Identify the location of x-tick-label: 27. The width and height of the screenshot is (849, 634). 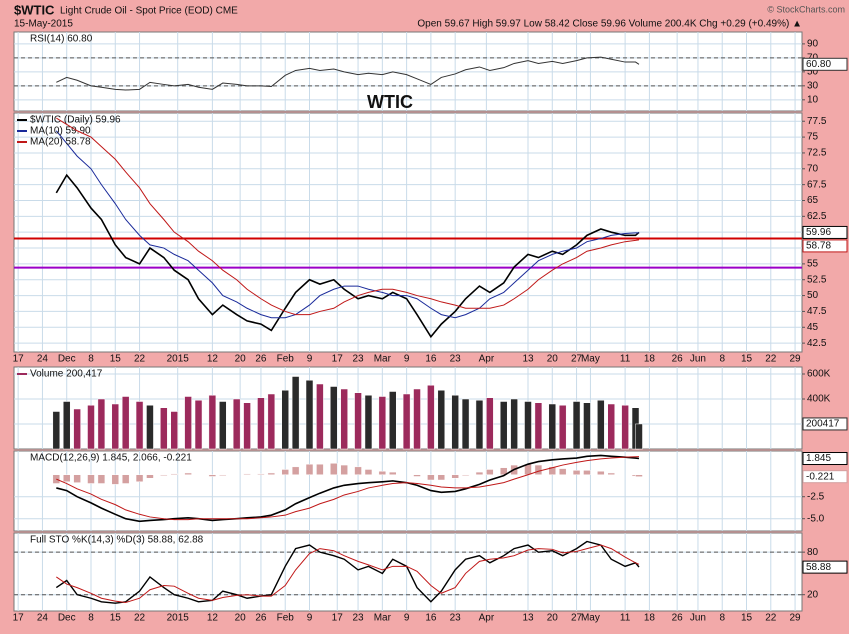
(577, 618).